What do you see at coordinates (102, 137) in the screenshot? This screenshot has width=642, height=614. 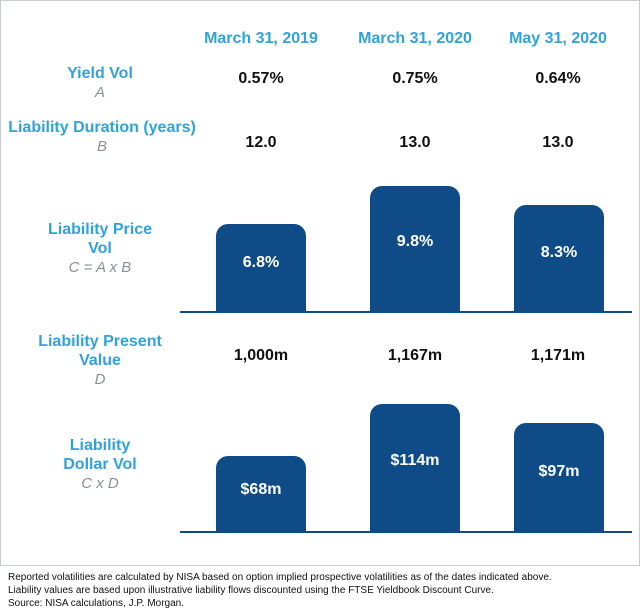 I see `row-label-liability-duration: Liability Duration (years) B` at bounding box center [102, 137].